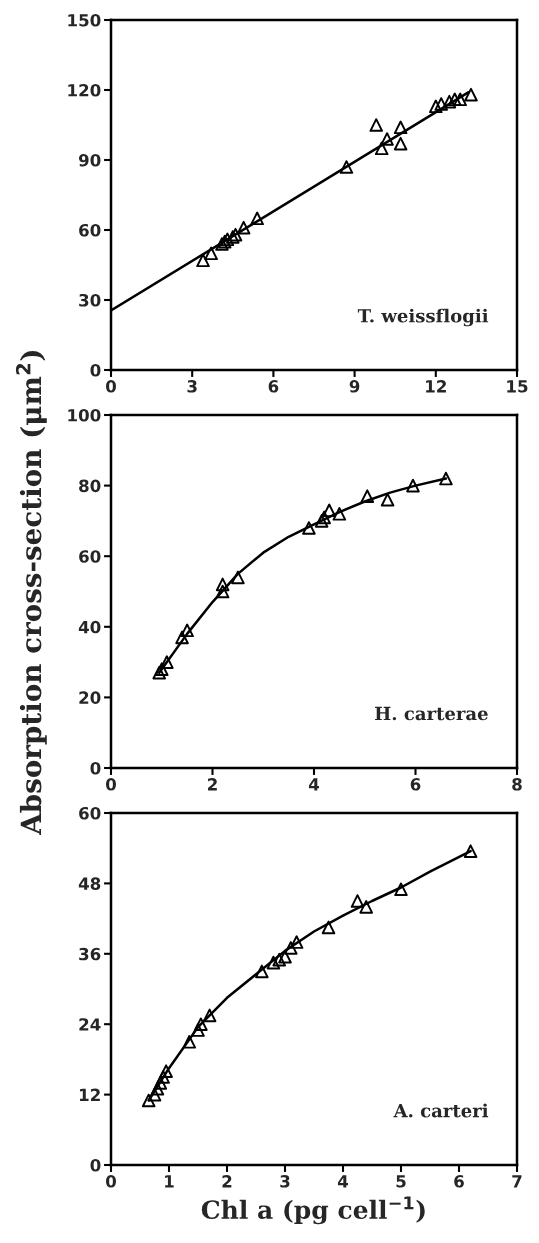 Image resolution: width=539 pixels, height=1243 pixels. Describe the element at coordinates (517, 386) in the screenshot. I see `x-tick-label: 15` at that location.